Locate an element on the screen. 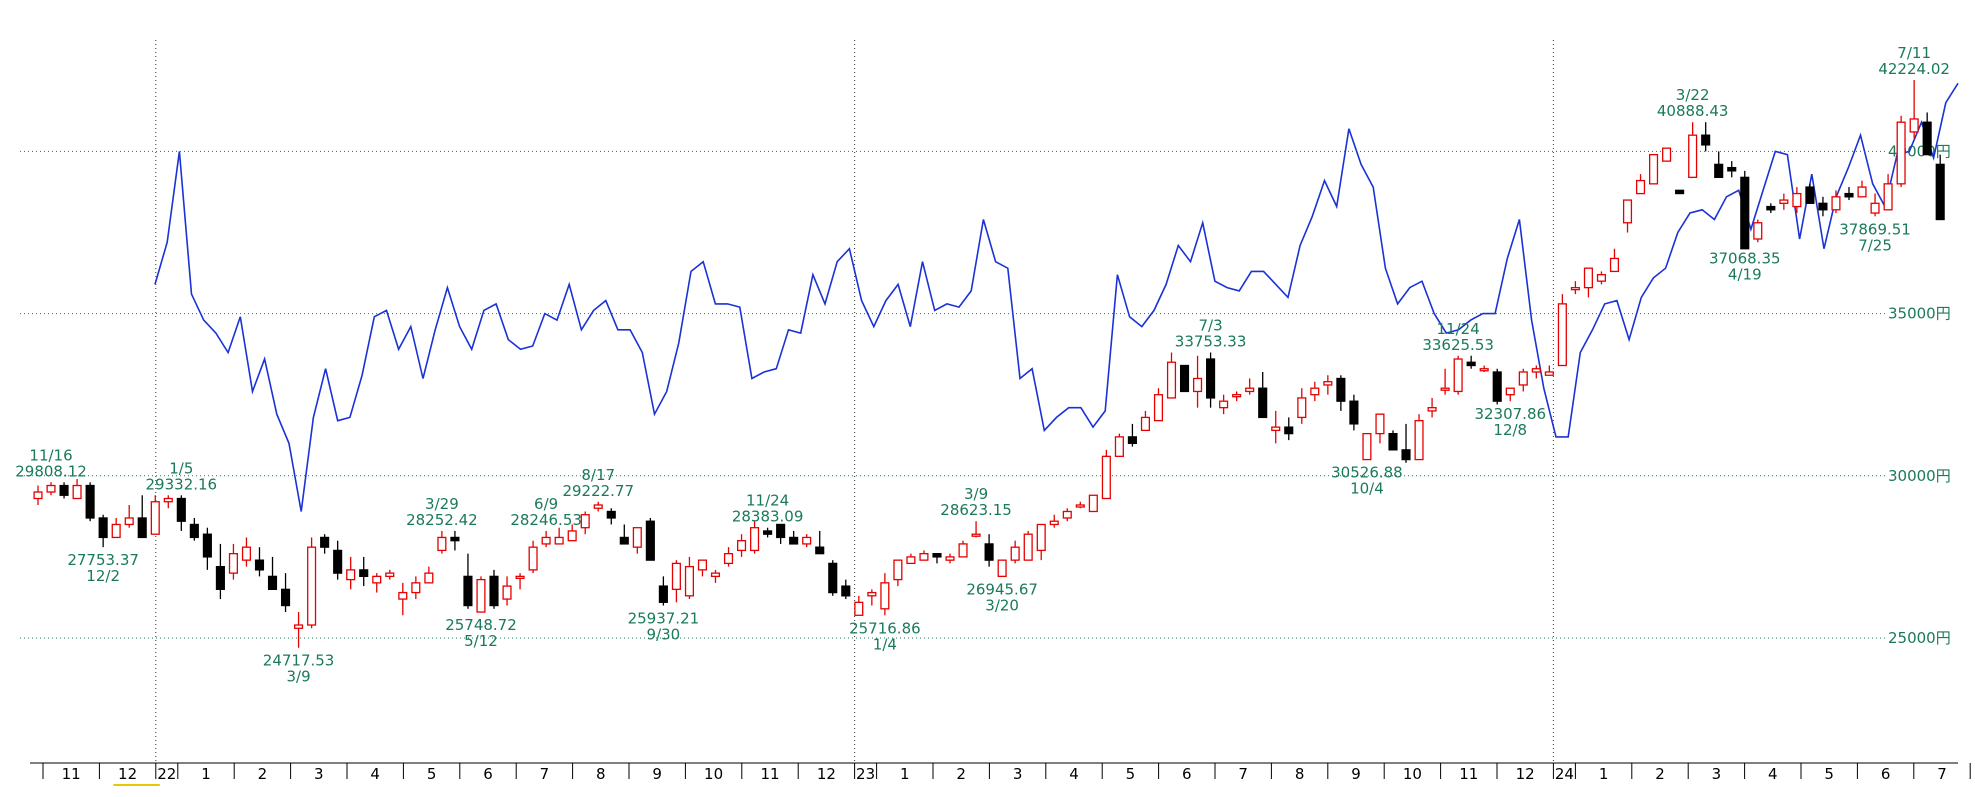  y-tick-label: 35000円 is located at coordinates (1919, 314).